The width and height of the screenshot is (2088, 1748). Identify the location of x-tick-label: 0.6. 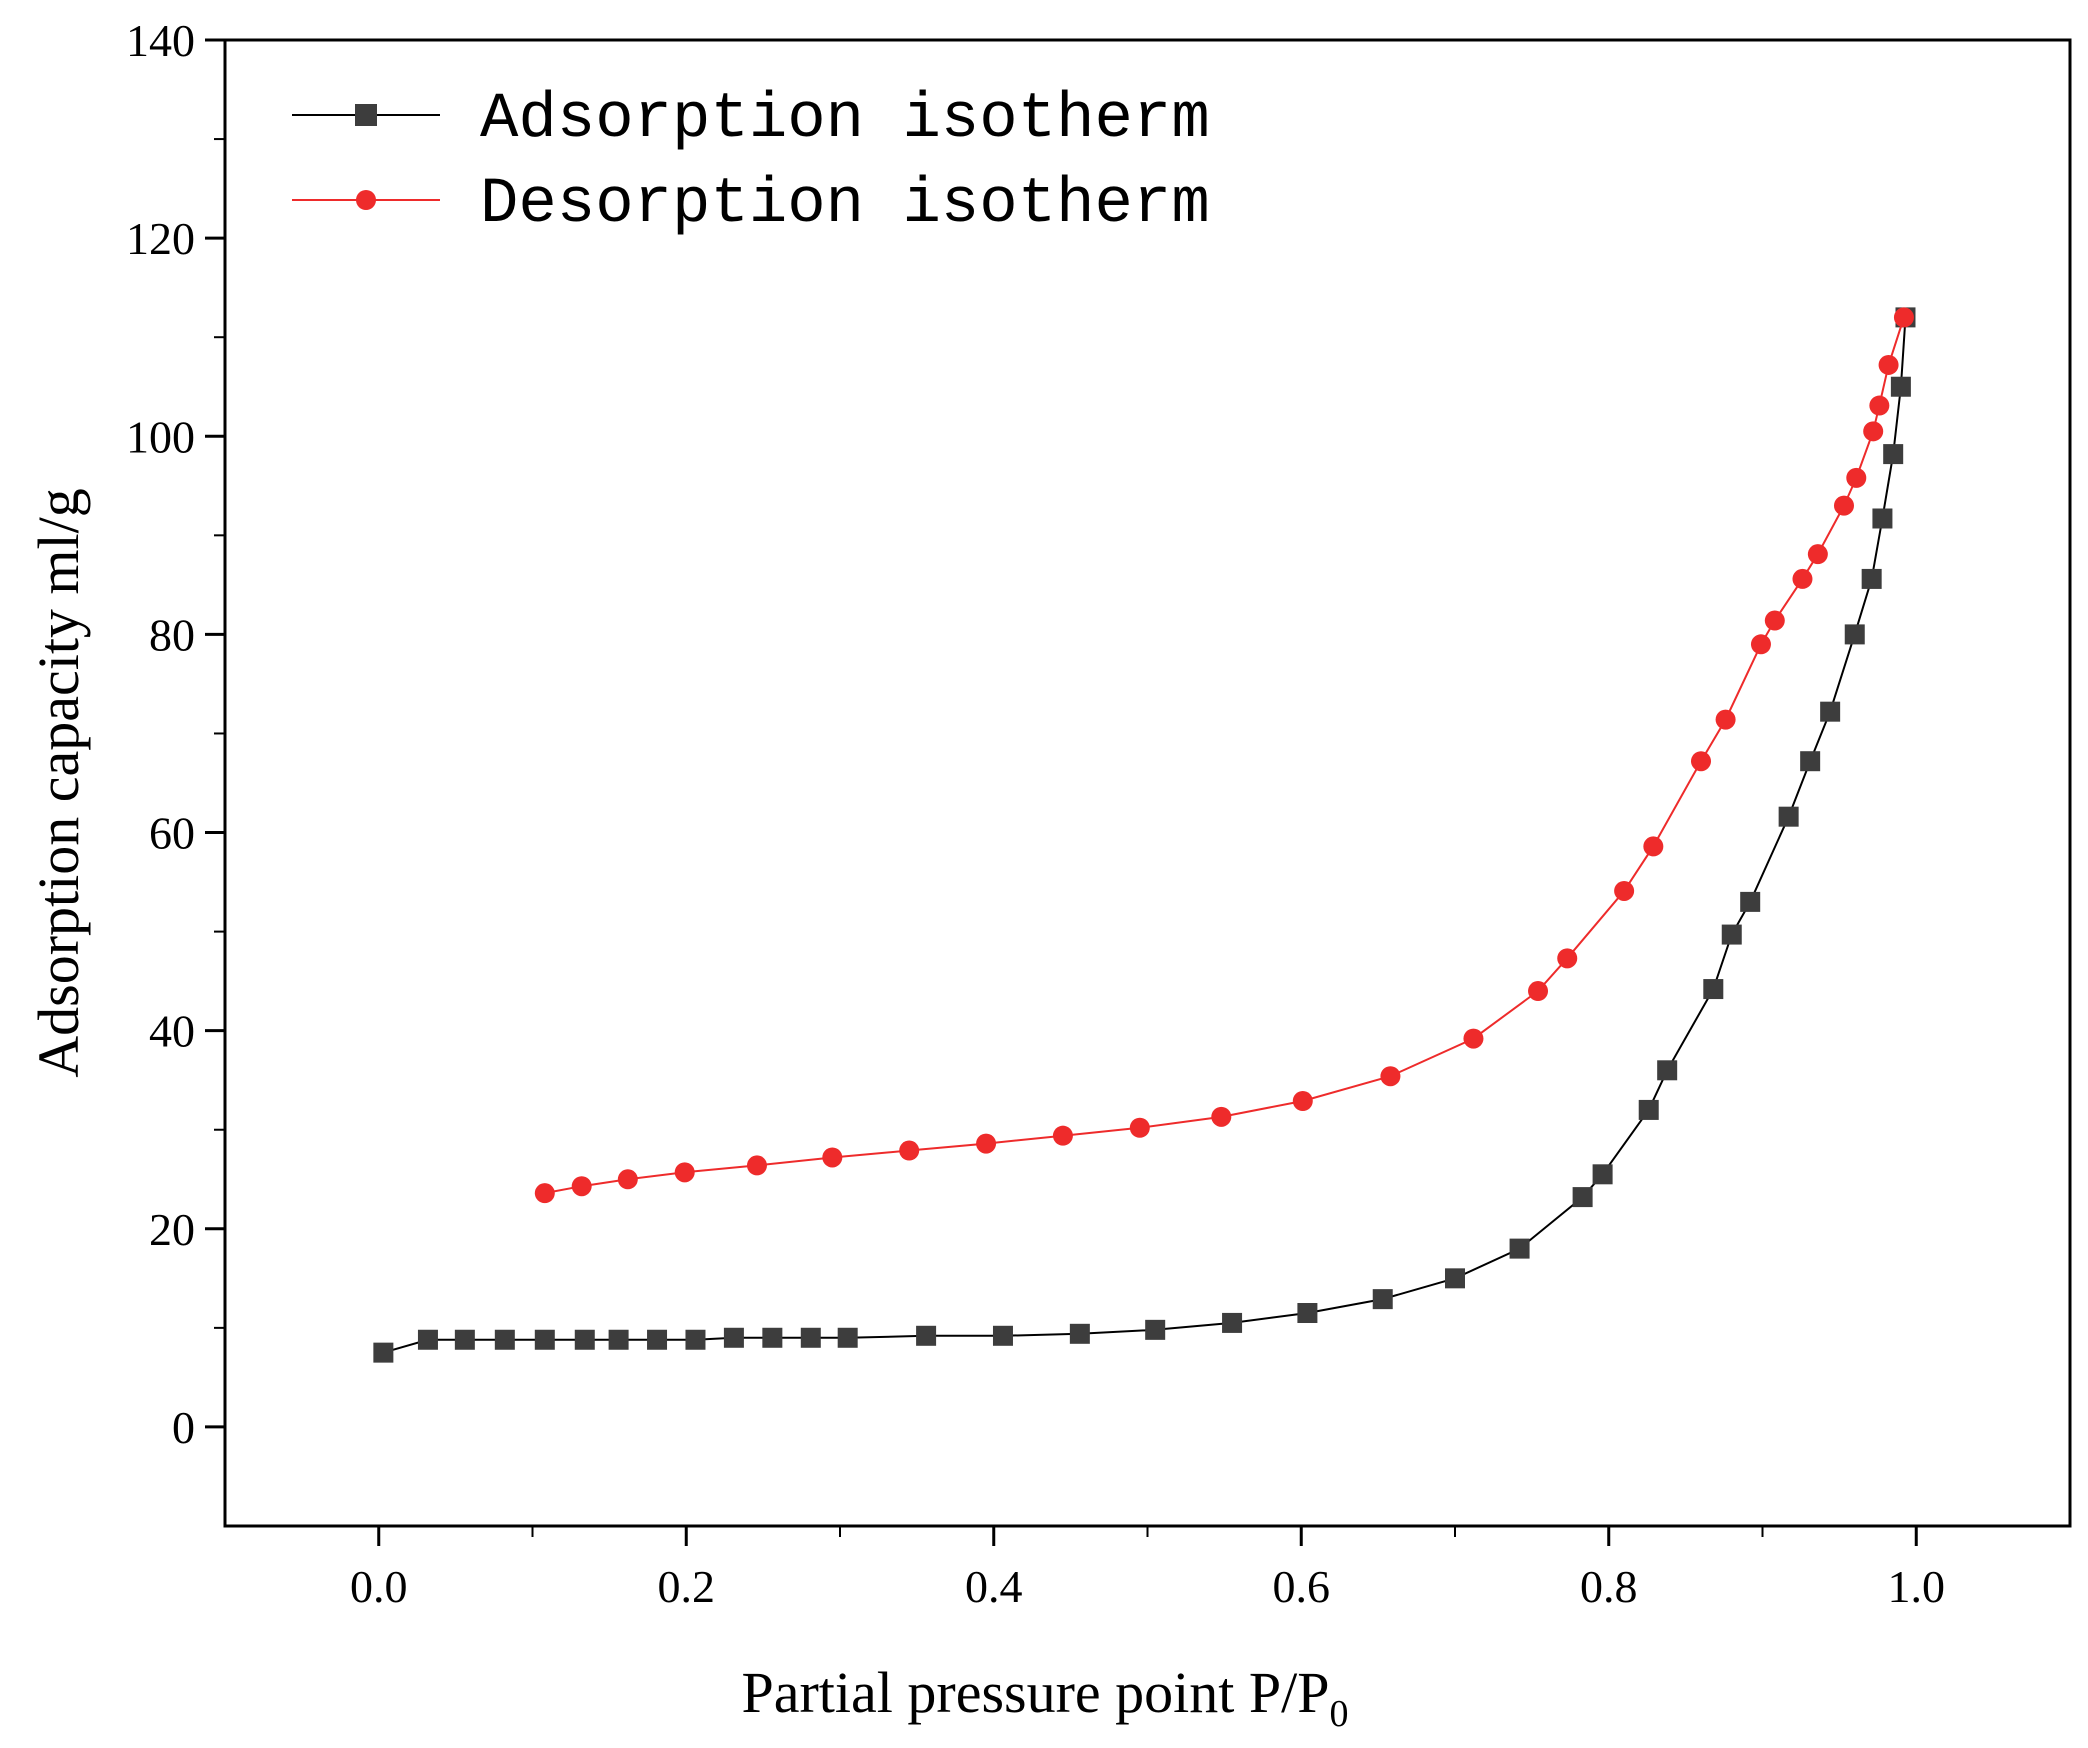
(1302, 1586).